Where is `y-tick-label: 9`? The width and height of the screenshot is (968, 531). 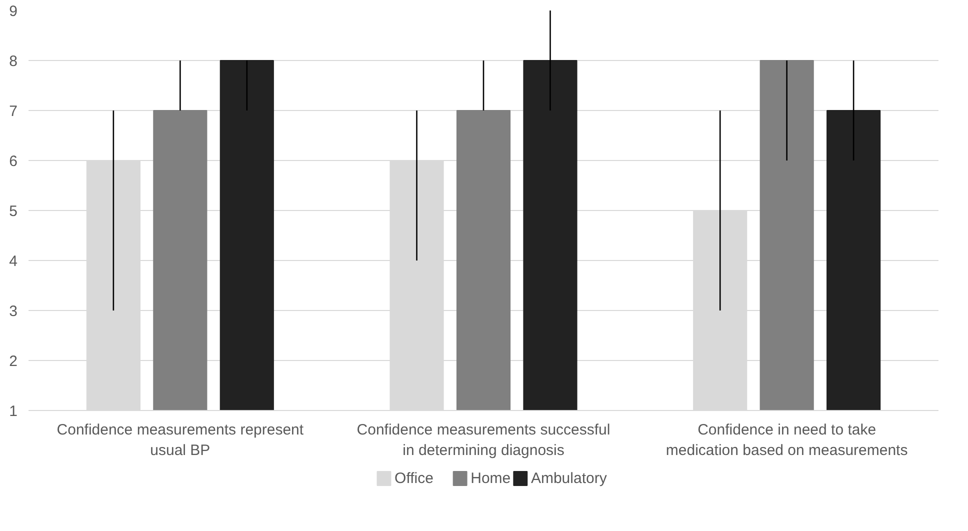 y-tick-label: 9 is located at coordinates (13, 11).